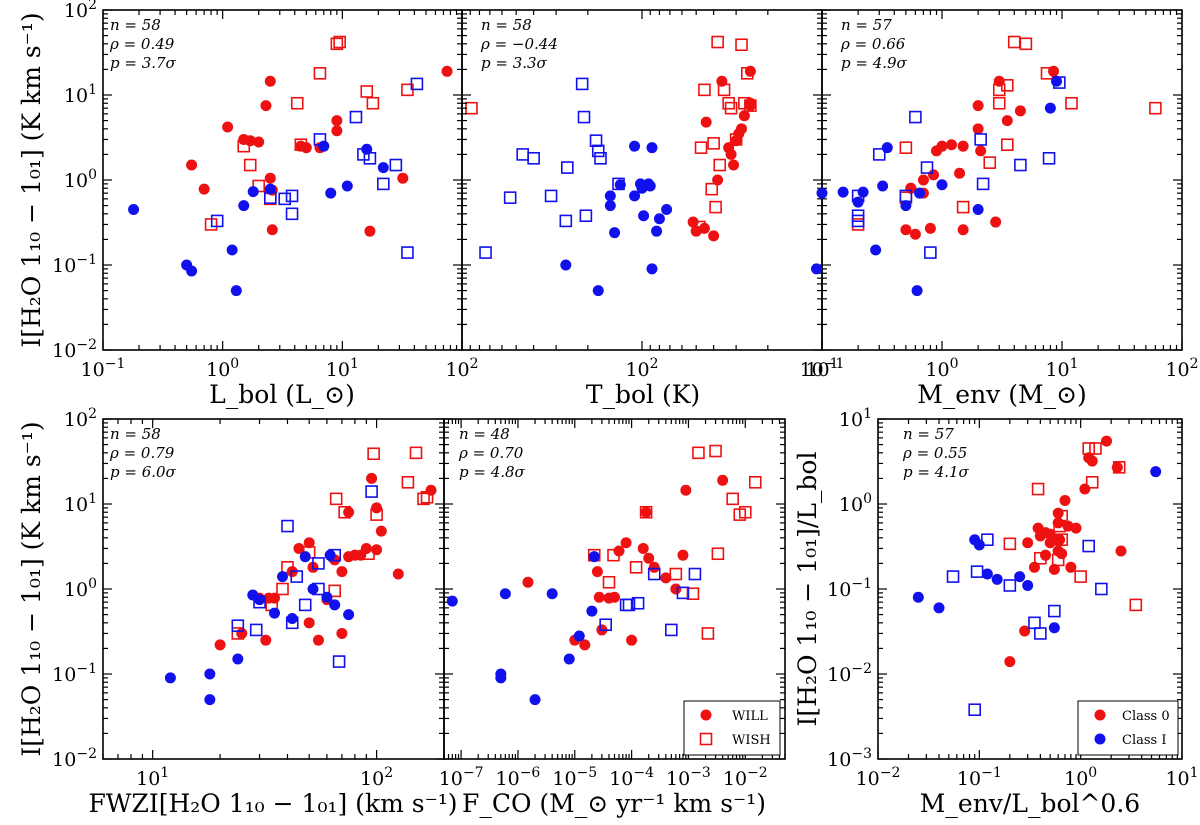  I want to click on stat-p: p = 4.8σ, so click(492, 472).